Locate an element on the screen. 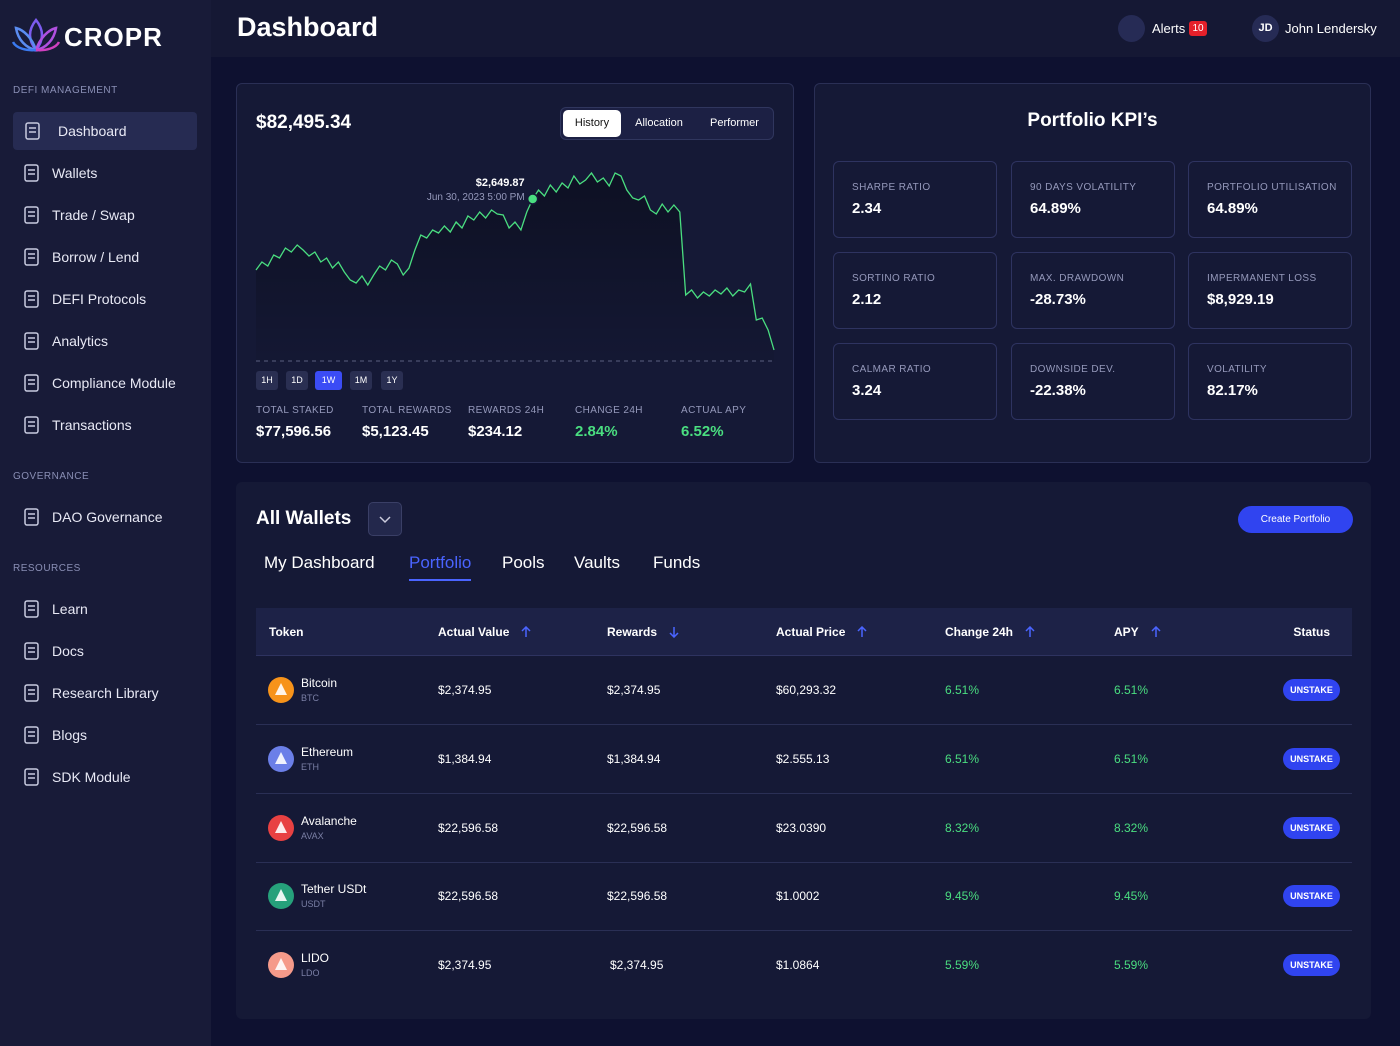 This screenshot has width=1400, height=1046. nav-item: Research Library is located at coordinates (105, 693).